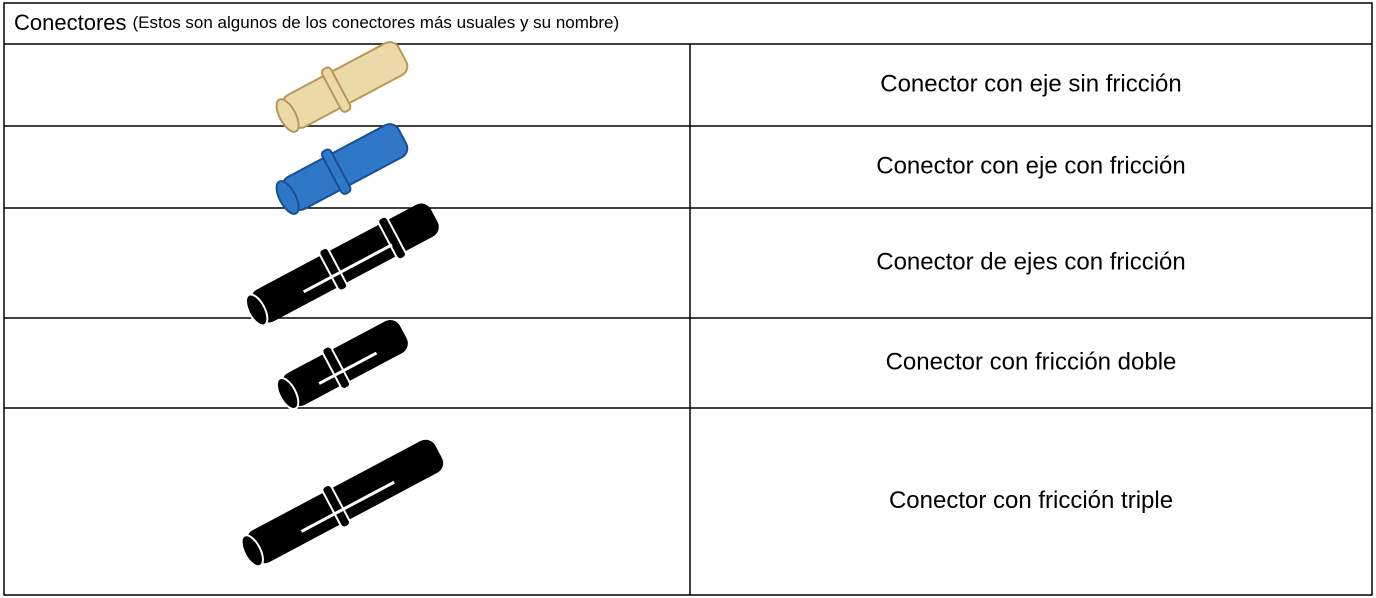 The height and width of the screenshot is (598, 1376). Describe the element at coordinates (1031, 261) in the screenshot. I see `connector-name: Conector de ejes con fricción` at that location.